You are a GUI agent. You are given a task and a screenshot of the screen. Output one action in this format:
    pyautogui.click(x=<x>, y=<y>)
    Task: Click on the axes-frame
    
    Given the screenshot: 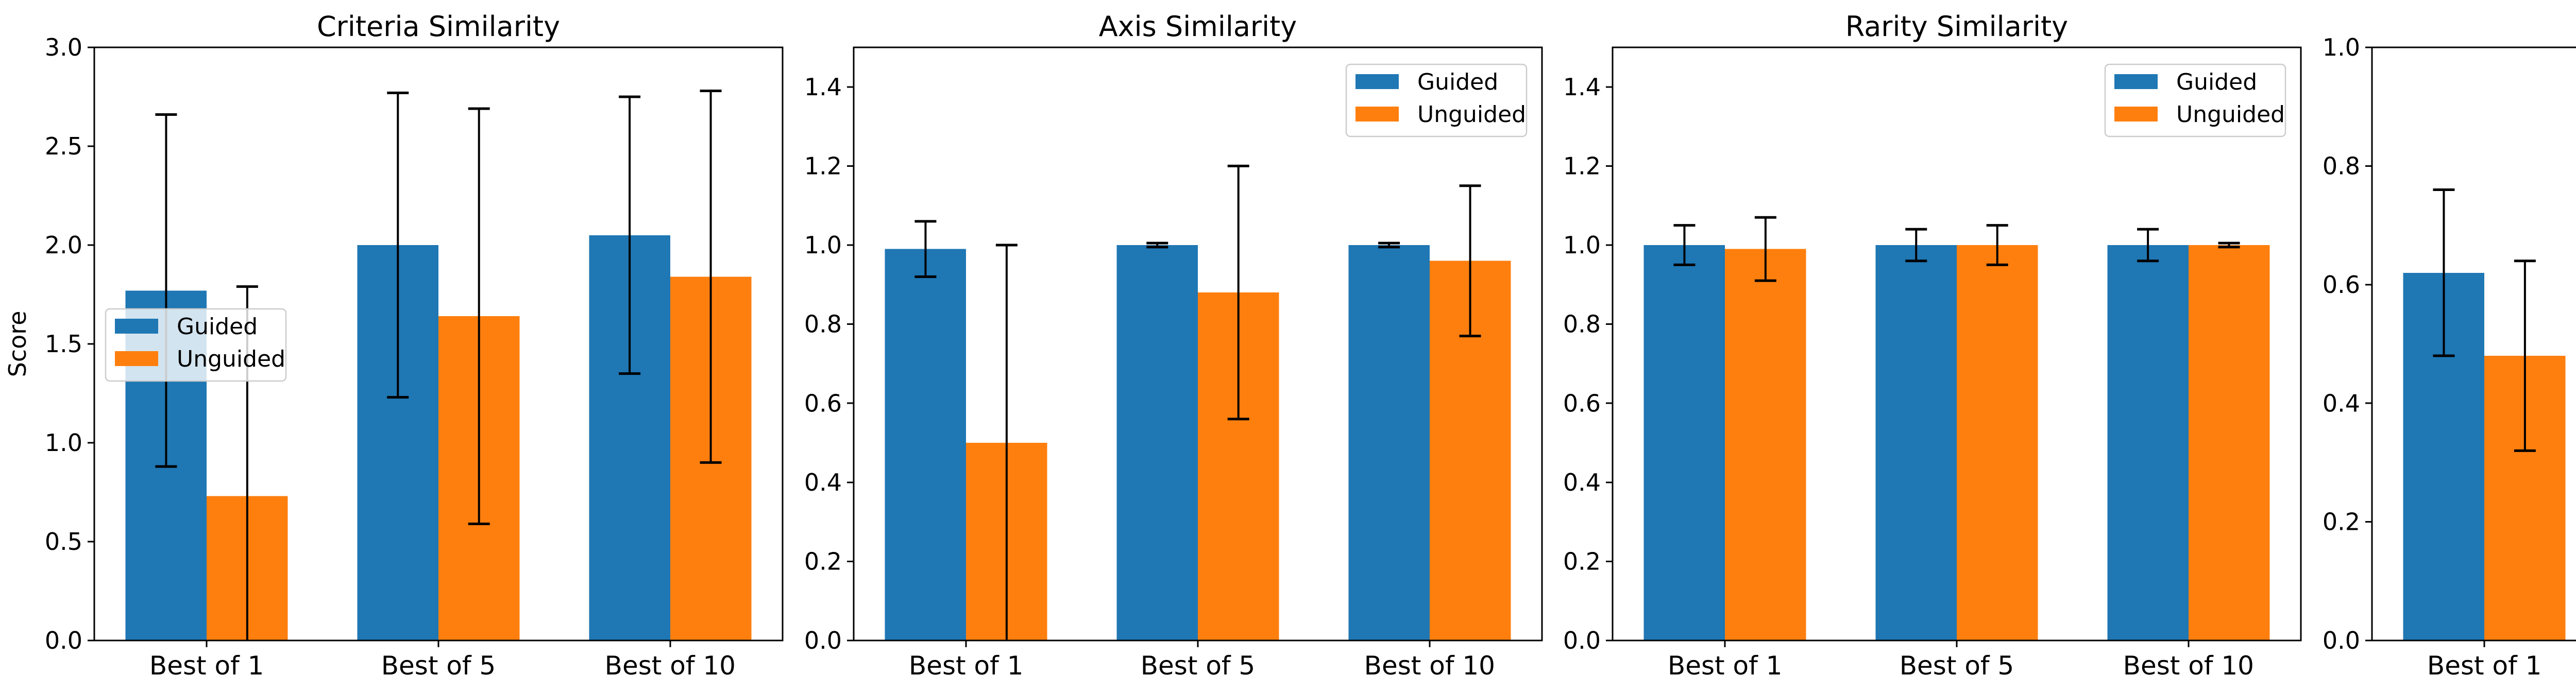 What is the action you would take?
    pyautogui.click(x=2473, y=344)
    